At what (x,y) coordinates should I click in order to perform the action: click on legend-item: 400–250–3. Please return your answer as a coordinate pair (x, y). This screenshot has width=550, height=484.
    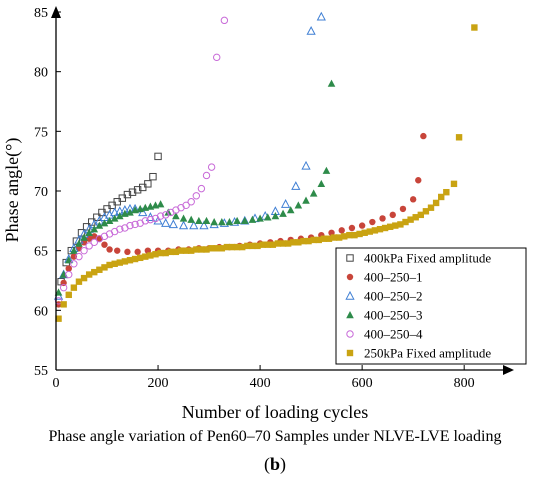
    Looking at the image, I should click on (384, 315).